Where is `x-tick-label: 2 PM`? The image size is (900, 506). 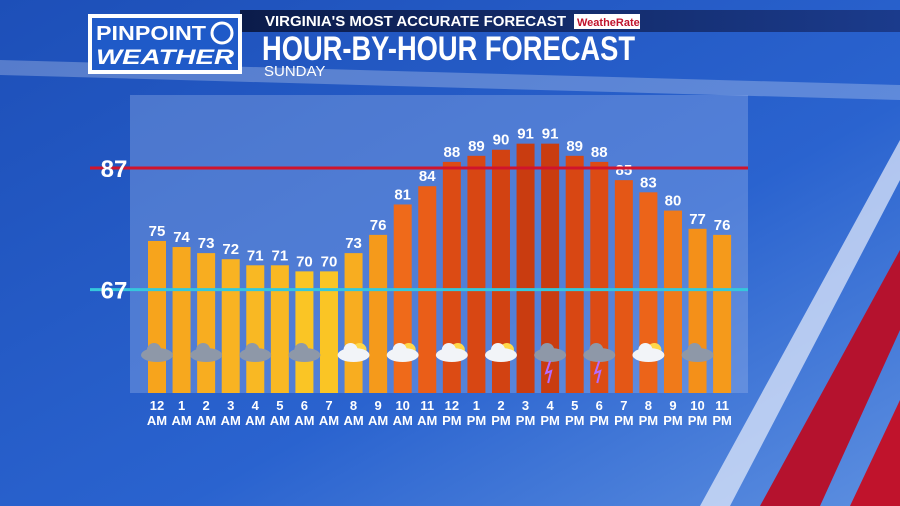
x-tick-label: 2 PM is located at coordinates (501, 413).